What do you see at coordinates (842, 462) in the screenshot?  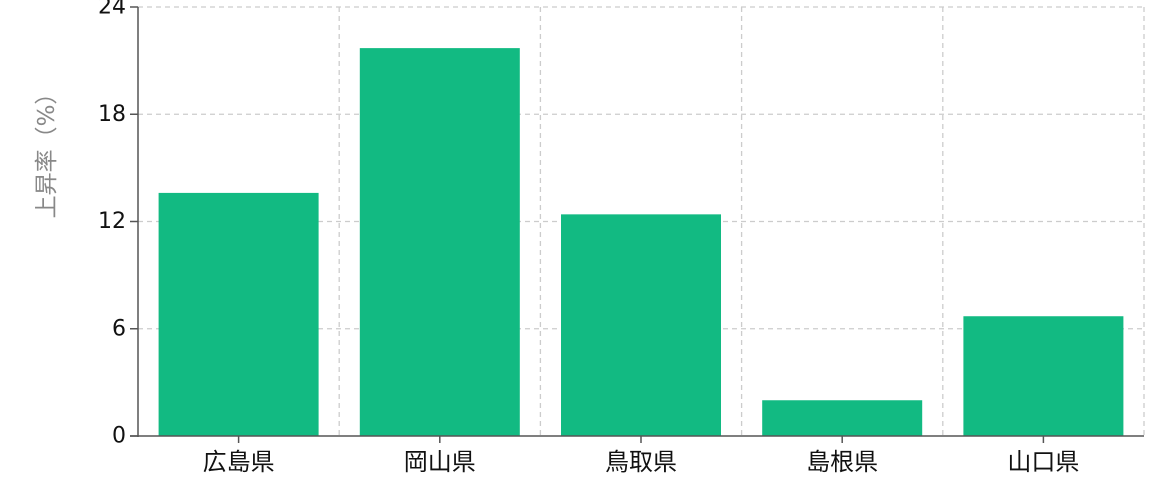 I see `x-tick-label: 島根県` at bounding box center [842, 462].